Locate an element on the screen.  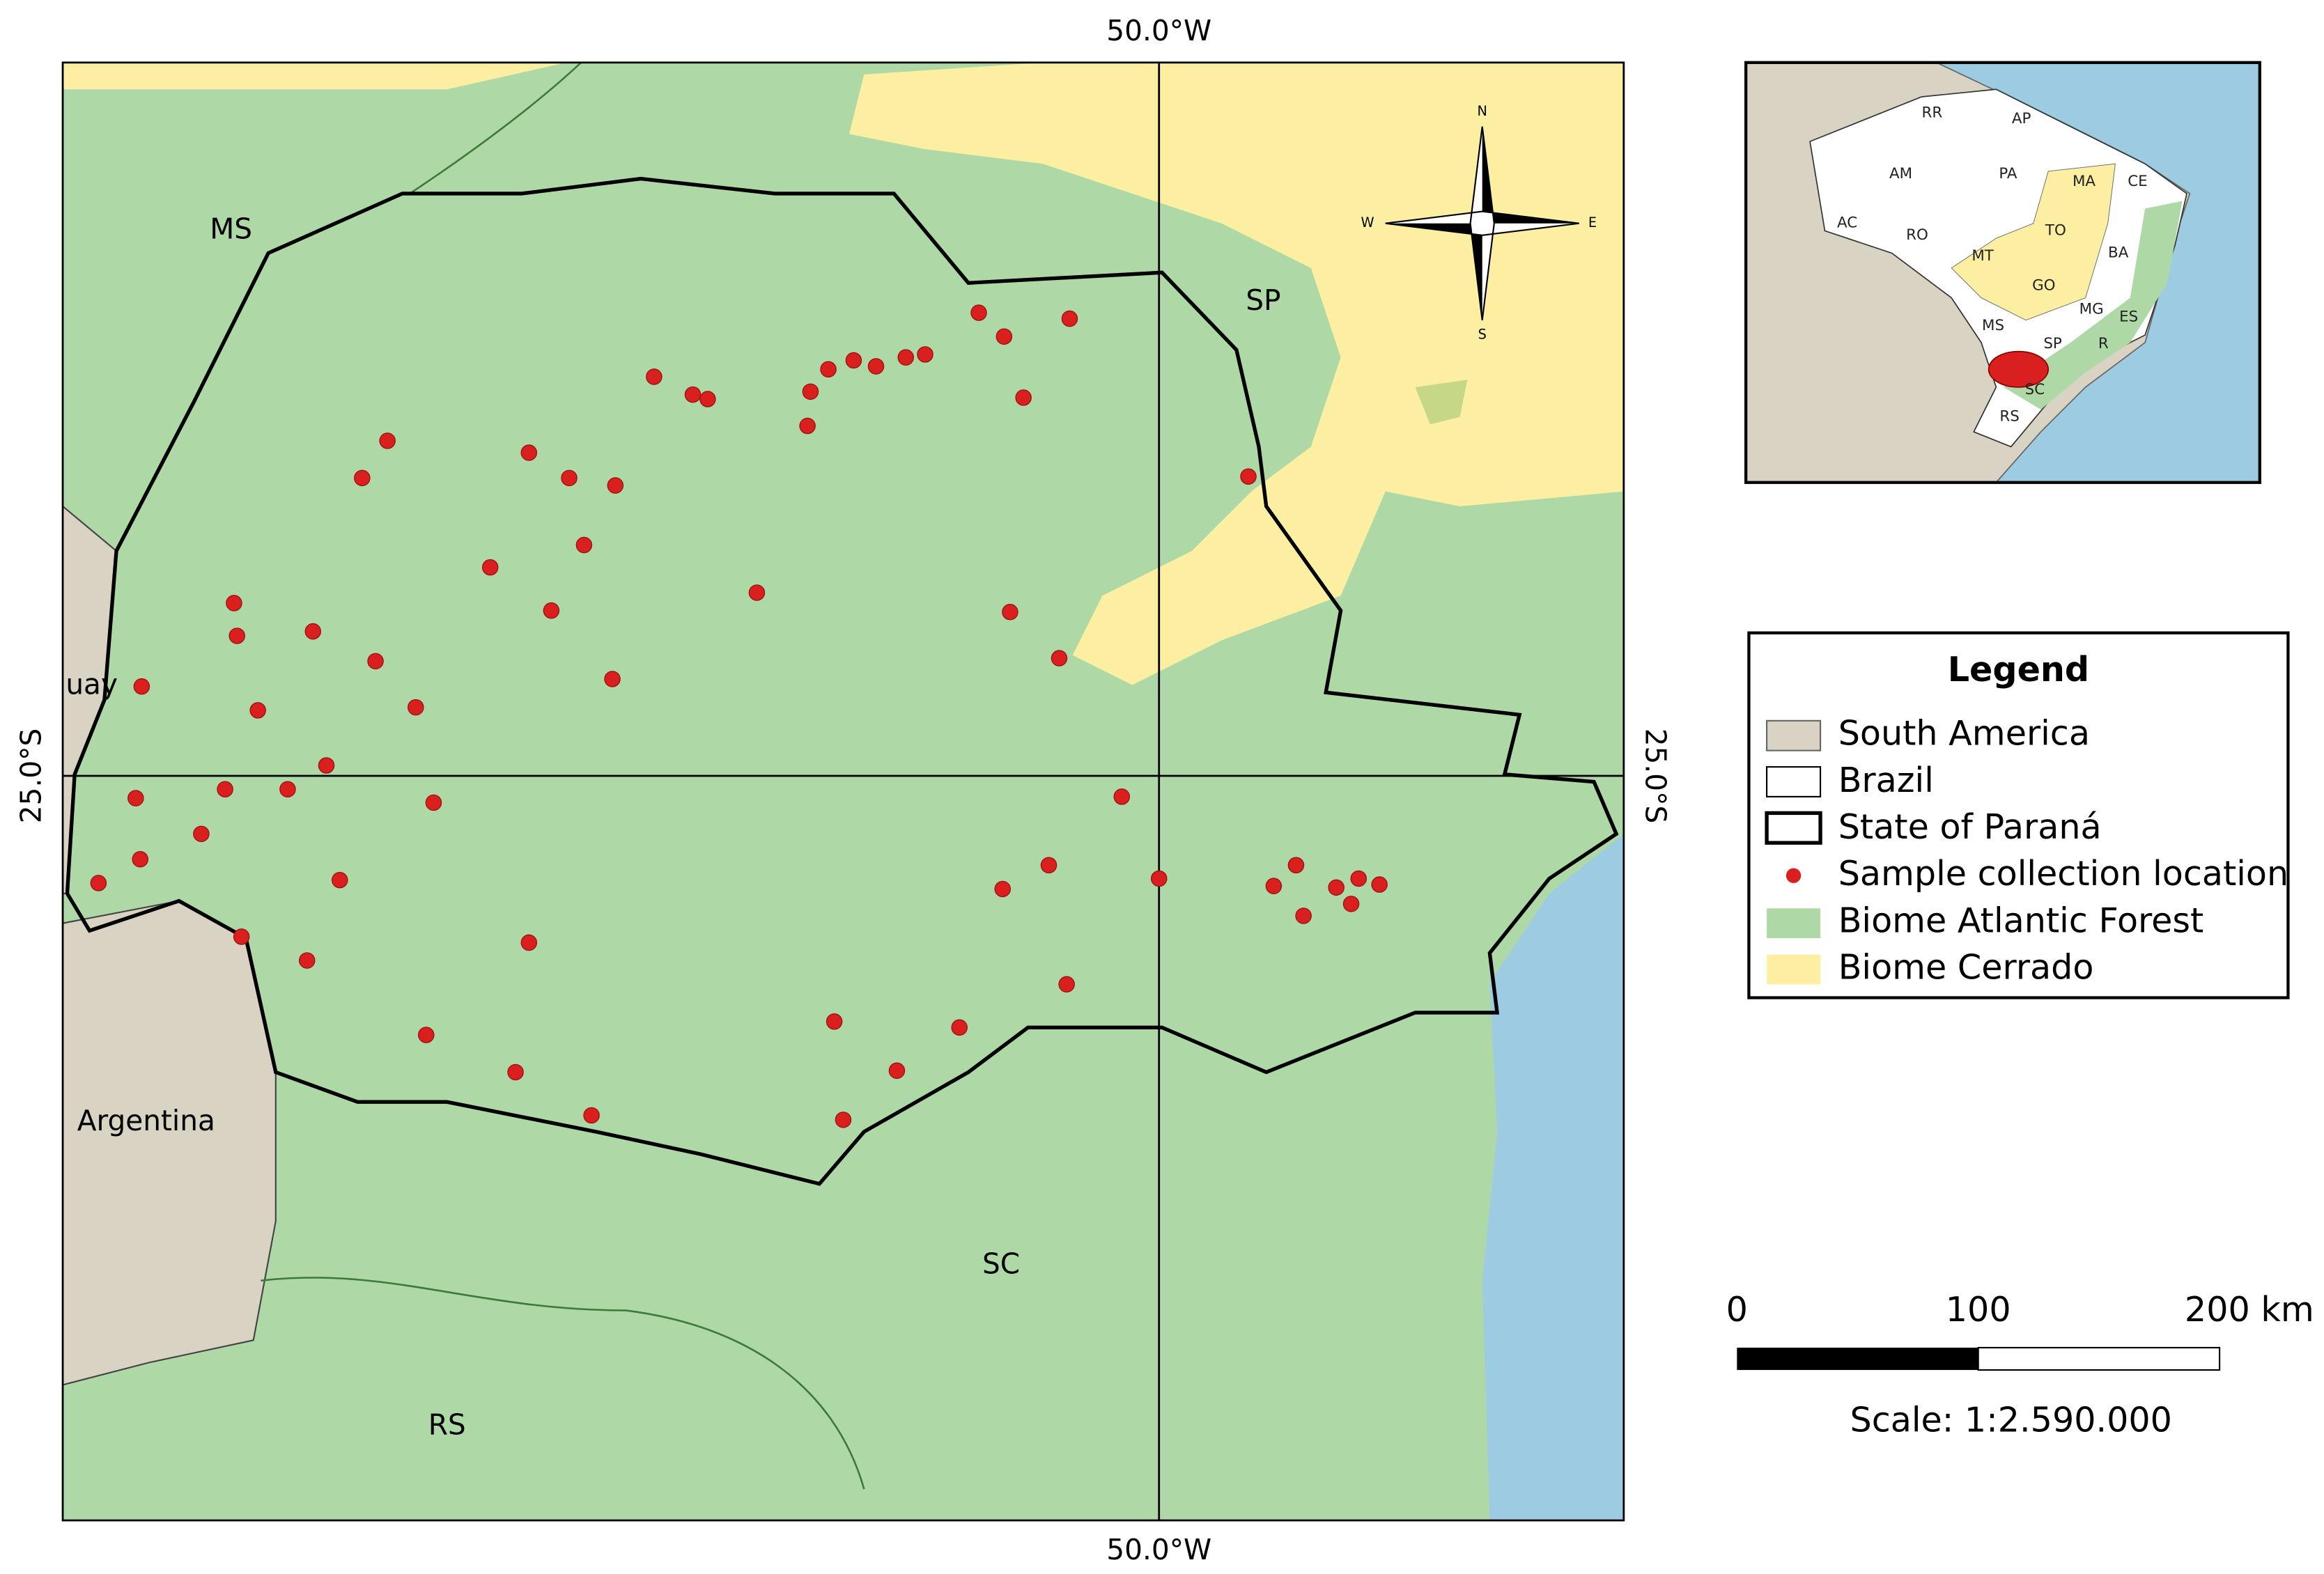
place-label: uay is located at coordinates (91, 684).